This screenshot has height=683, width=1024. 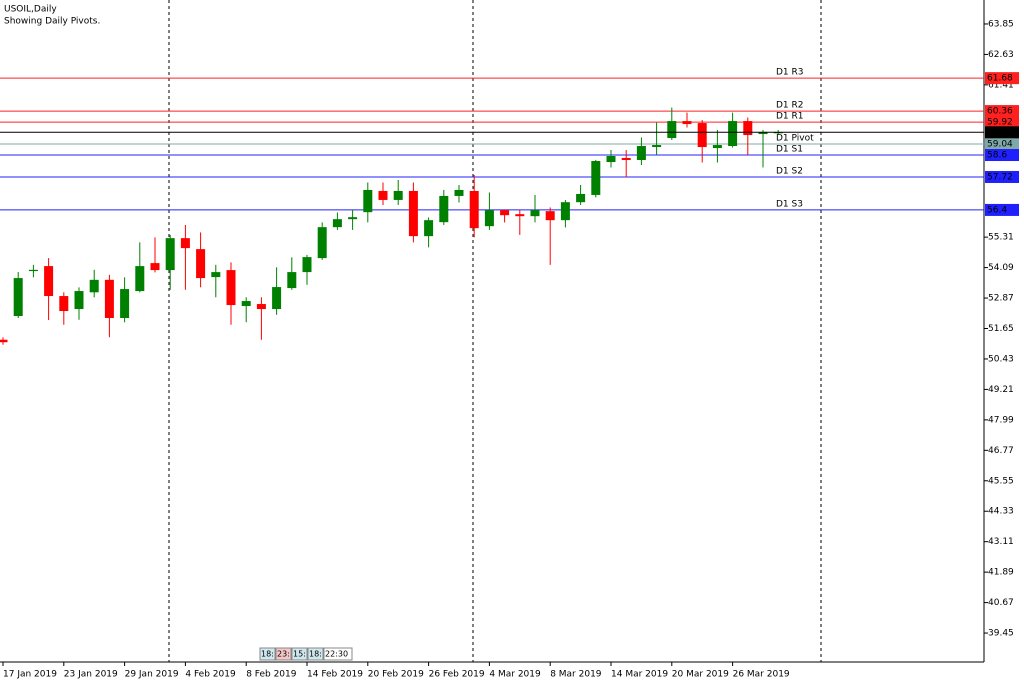 What do you see at coordinates (1001, 359) in the screenshot?
I see `y-tick-label: 50.43` at bounding box center [1001, 359].